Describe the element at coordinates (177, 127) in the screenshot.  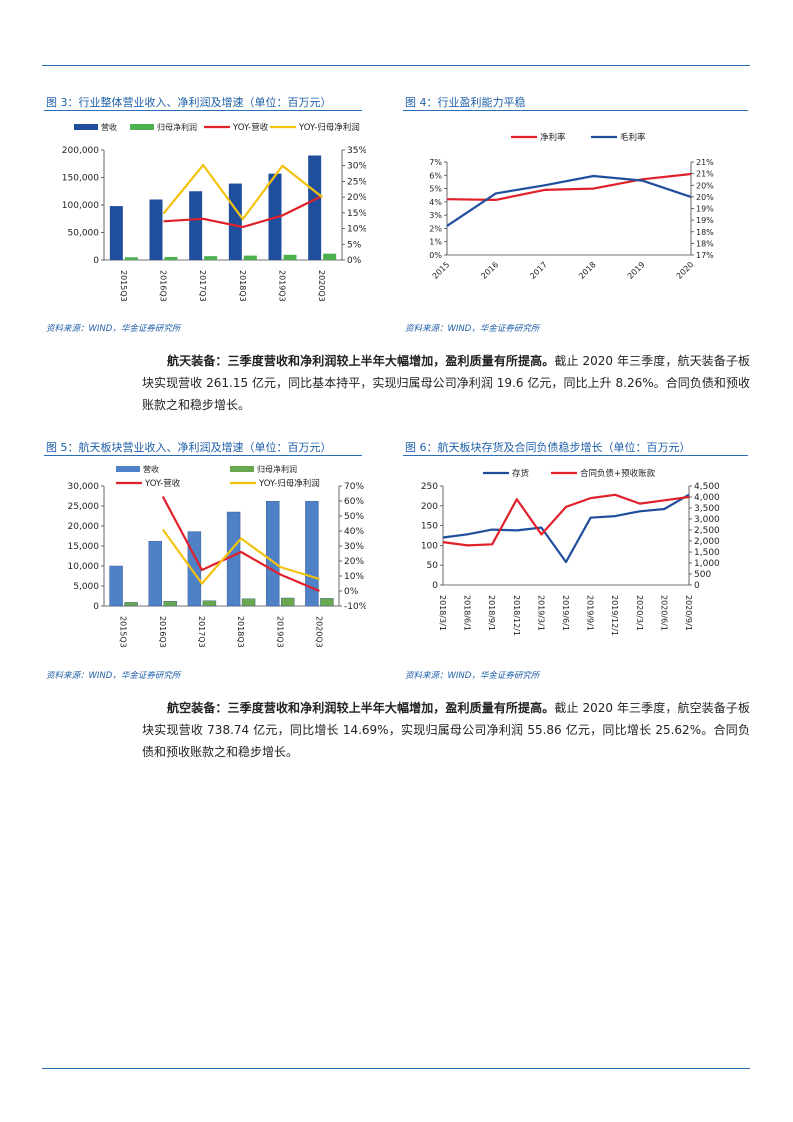
I see `legend-label: 归母净利润` at that location.